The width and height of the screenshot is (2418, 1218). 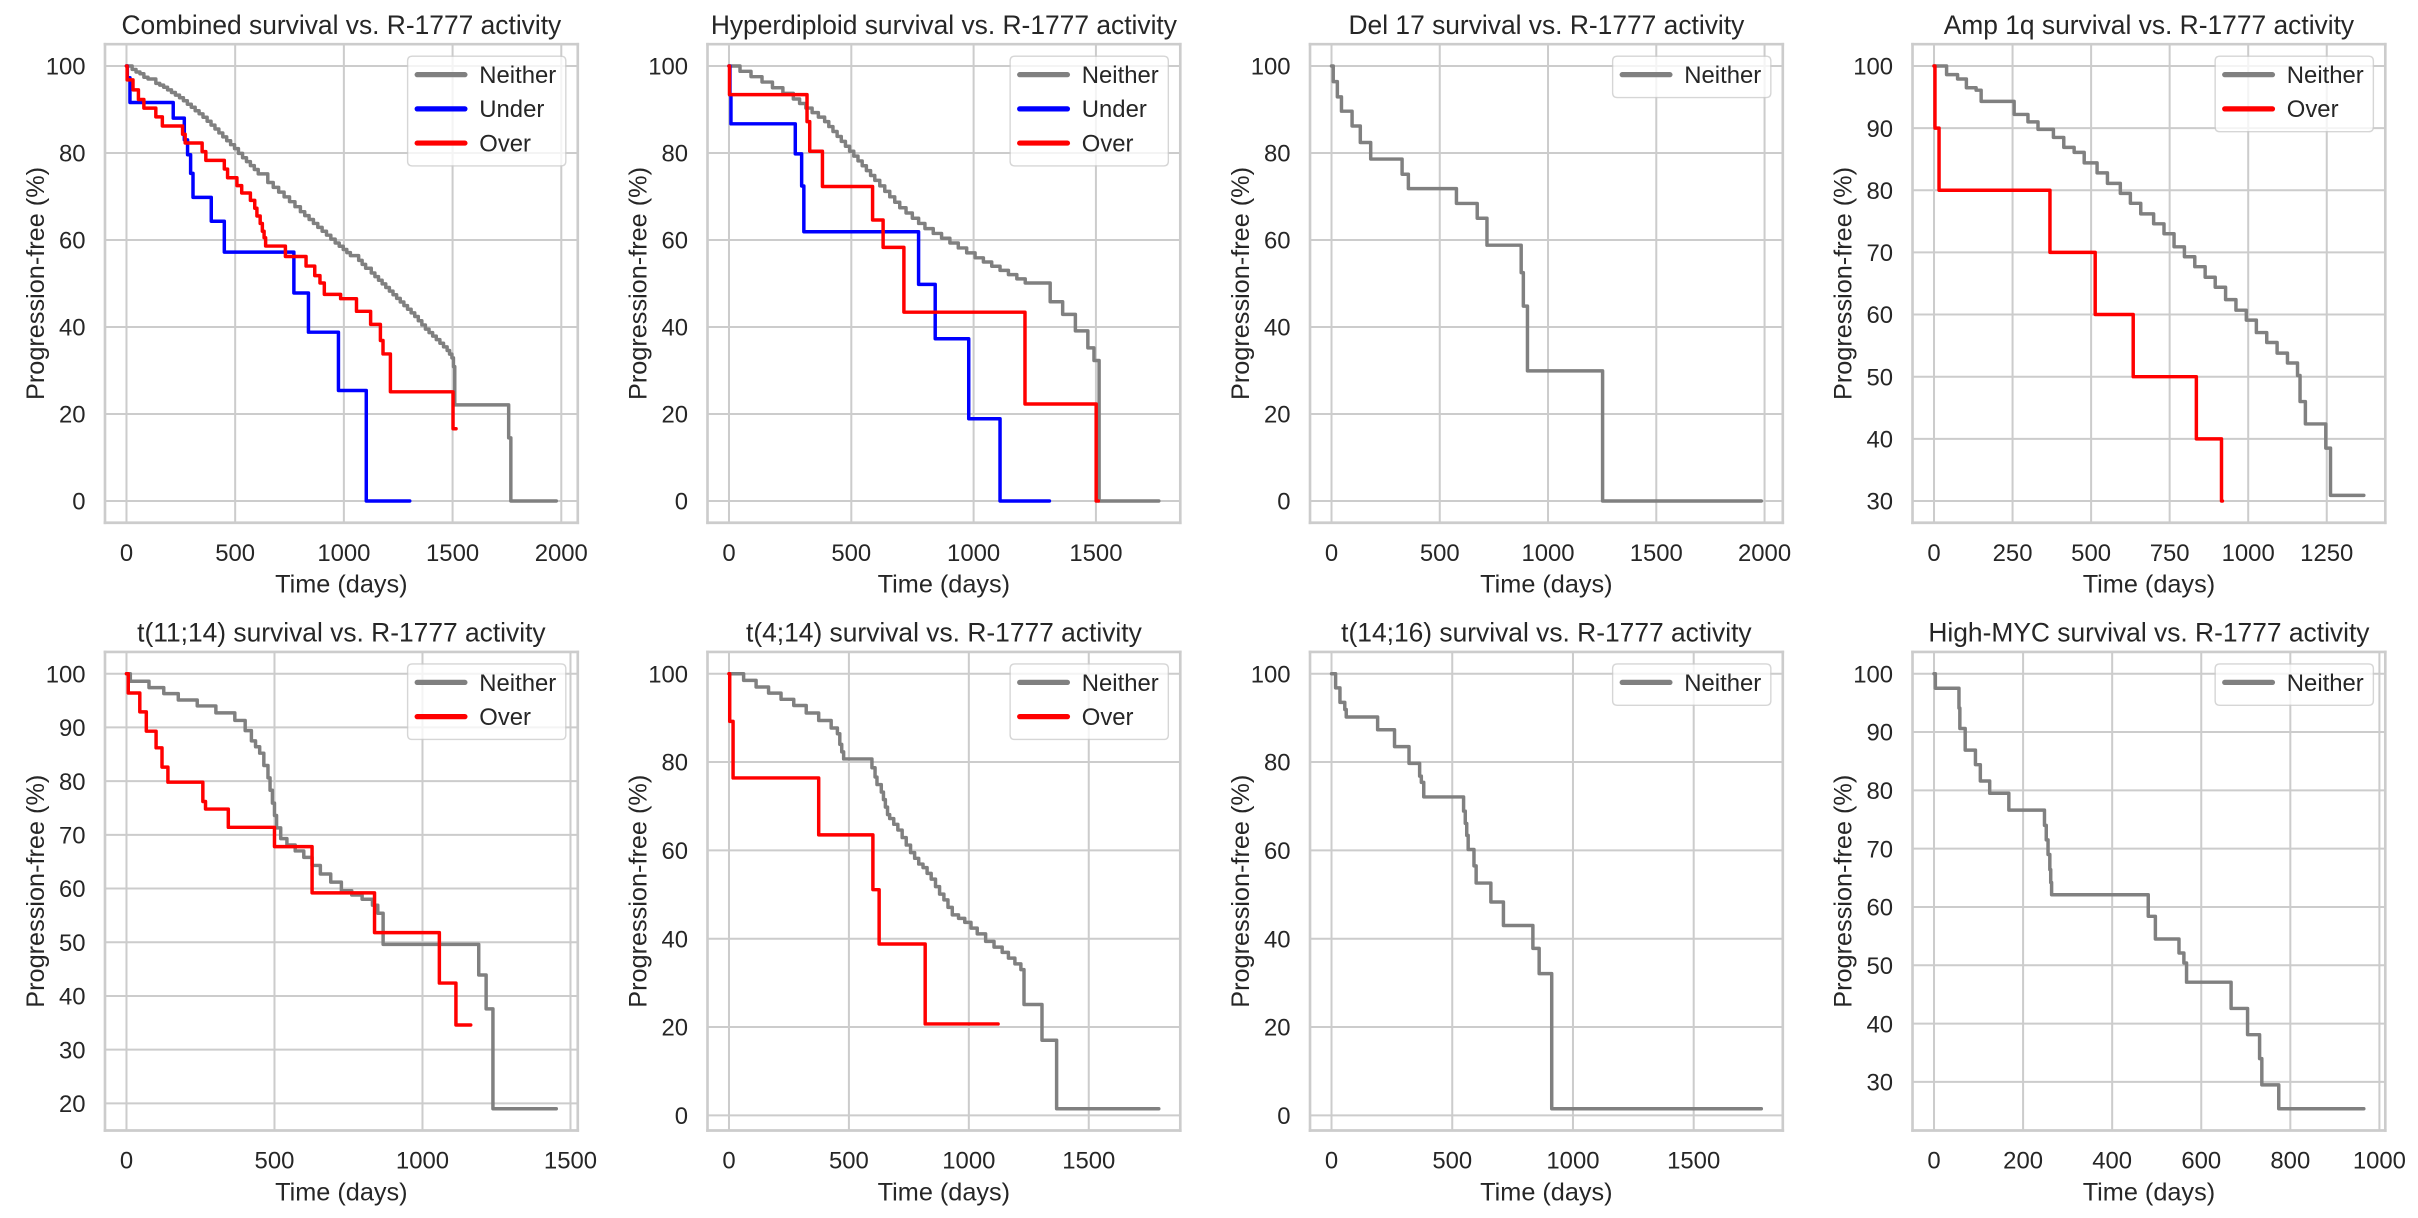 What do you see at coordinates (1114, 109) in the screenshot?
I see `svg-text: Under` at bounding box center [1114, 109].